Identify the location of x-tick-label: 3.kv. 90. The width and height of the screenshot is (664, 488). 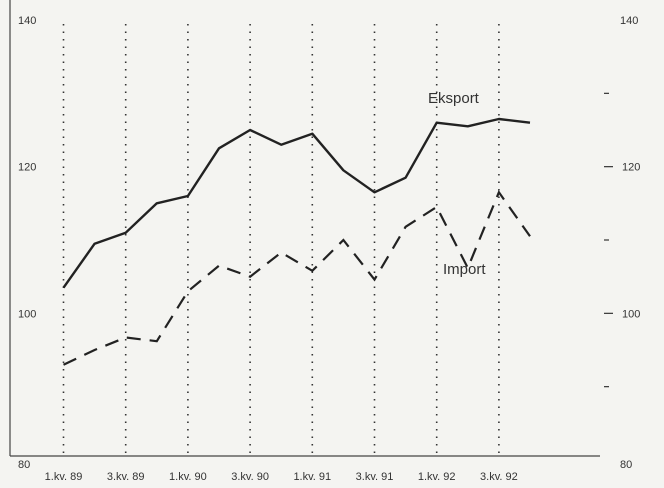
(250, 477).